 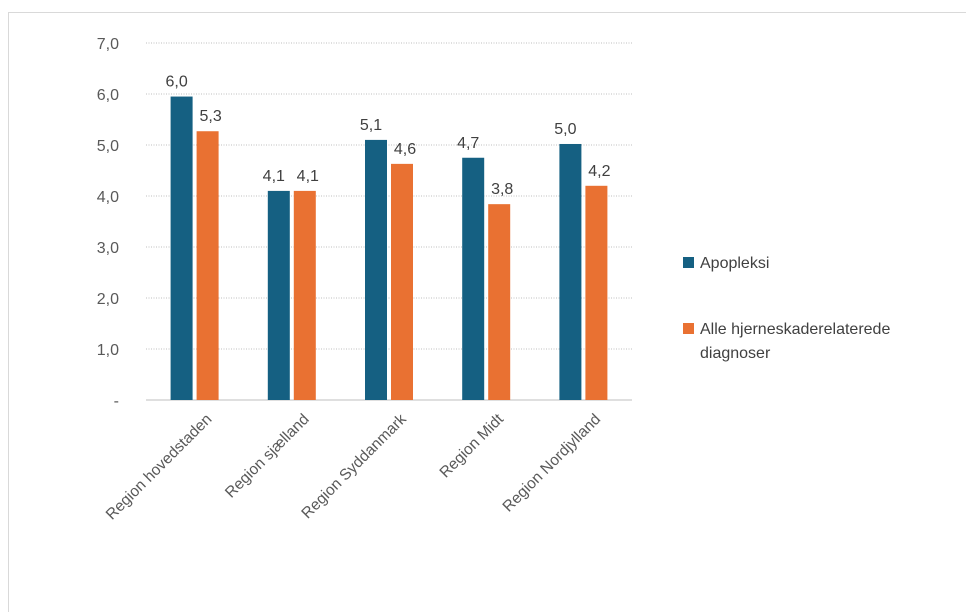 I want to click on x-tick-label: Region sjælland, so click(x=267, y=456).